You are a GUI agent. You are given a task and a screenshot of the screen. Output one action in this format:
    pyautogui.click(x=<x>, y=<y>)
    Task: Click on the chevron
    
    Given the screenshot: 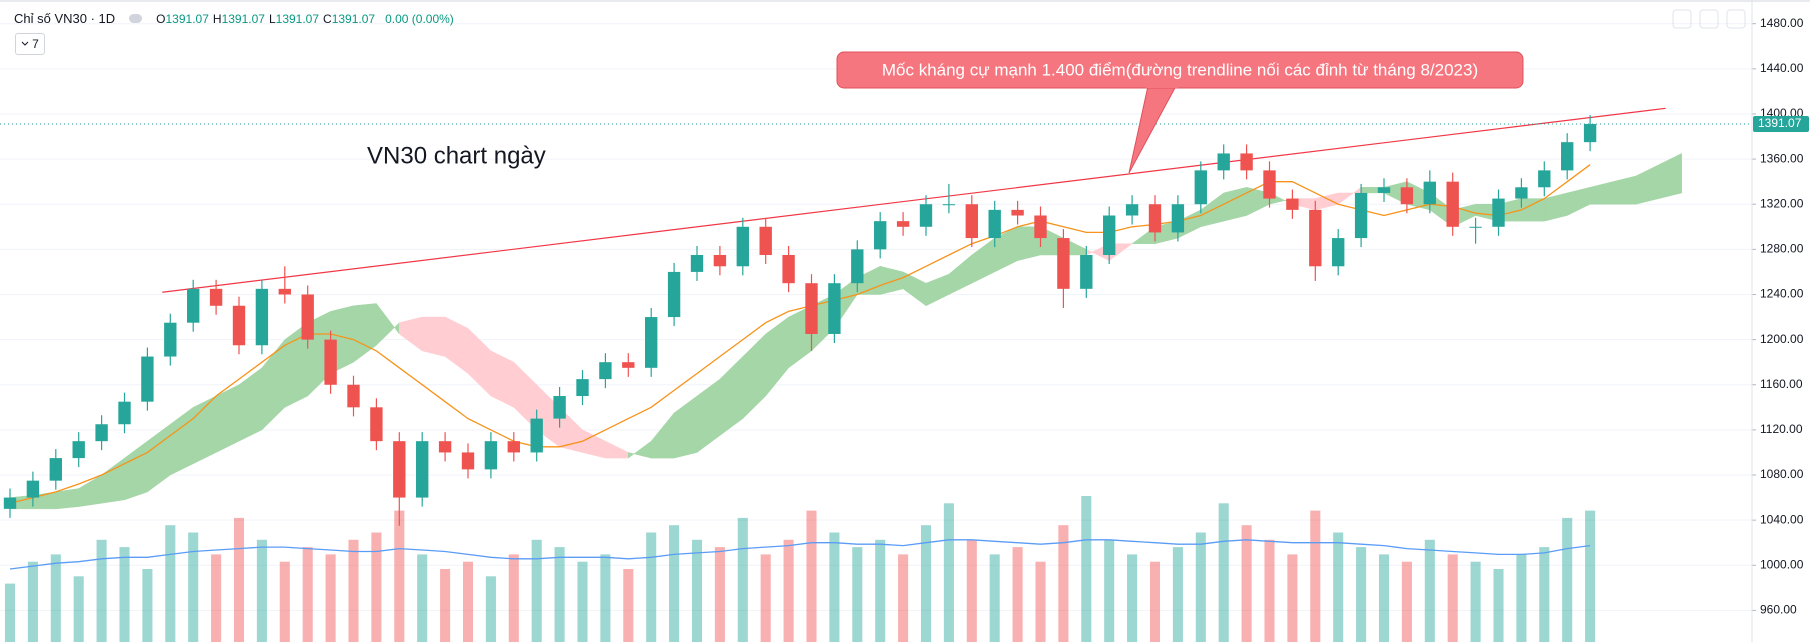 What is the action you would take?
    pyautogui.click(x=25, y=43)
    